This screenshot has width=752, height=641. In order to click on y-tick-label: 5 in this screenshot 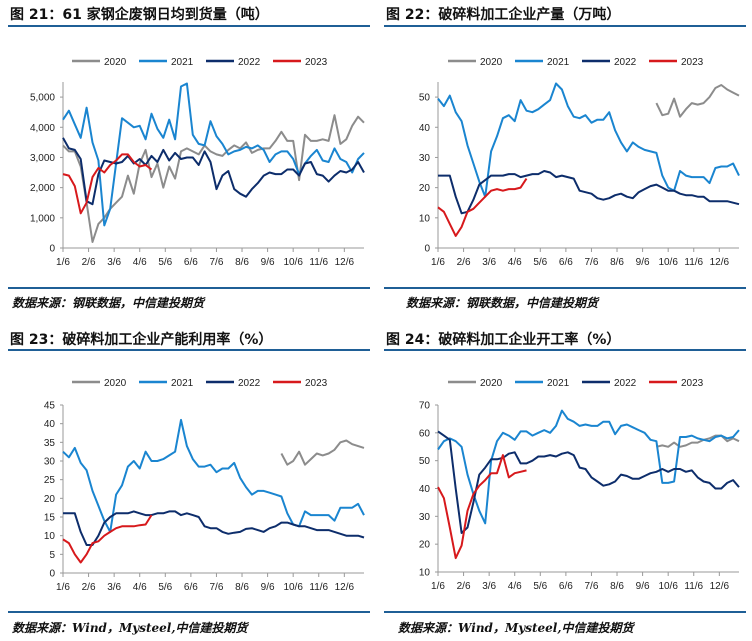, I will do `click(52, 555)`.